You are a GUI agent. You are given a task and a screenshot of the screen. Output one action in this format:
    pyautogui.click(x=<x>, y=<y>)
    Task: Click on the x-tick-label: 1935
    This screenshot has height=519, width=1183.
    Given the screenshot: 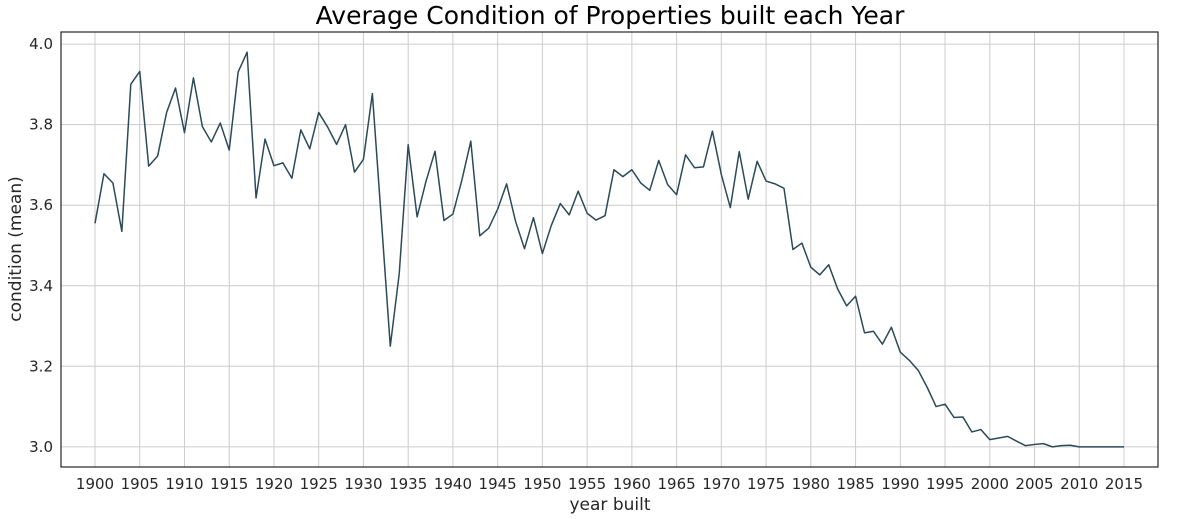 What is the action you would take?
    pyautogui.click(x=408, y=484)
    